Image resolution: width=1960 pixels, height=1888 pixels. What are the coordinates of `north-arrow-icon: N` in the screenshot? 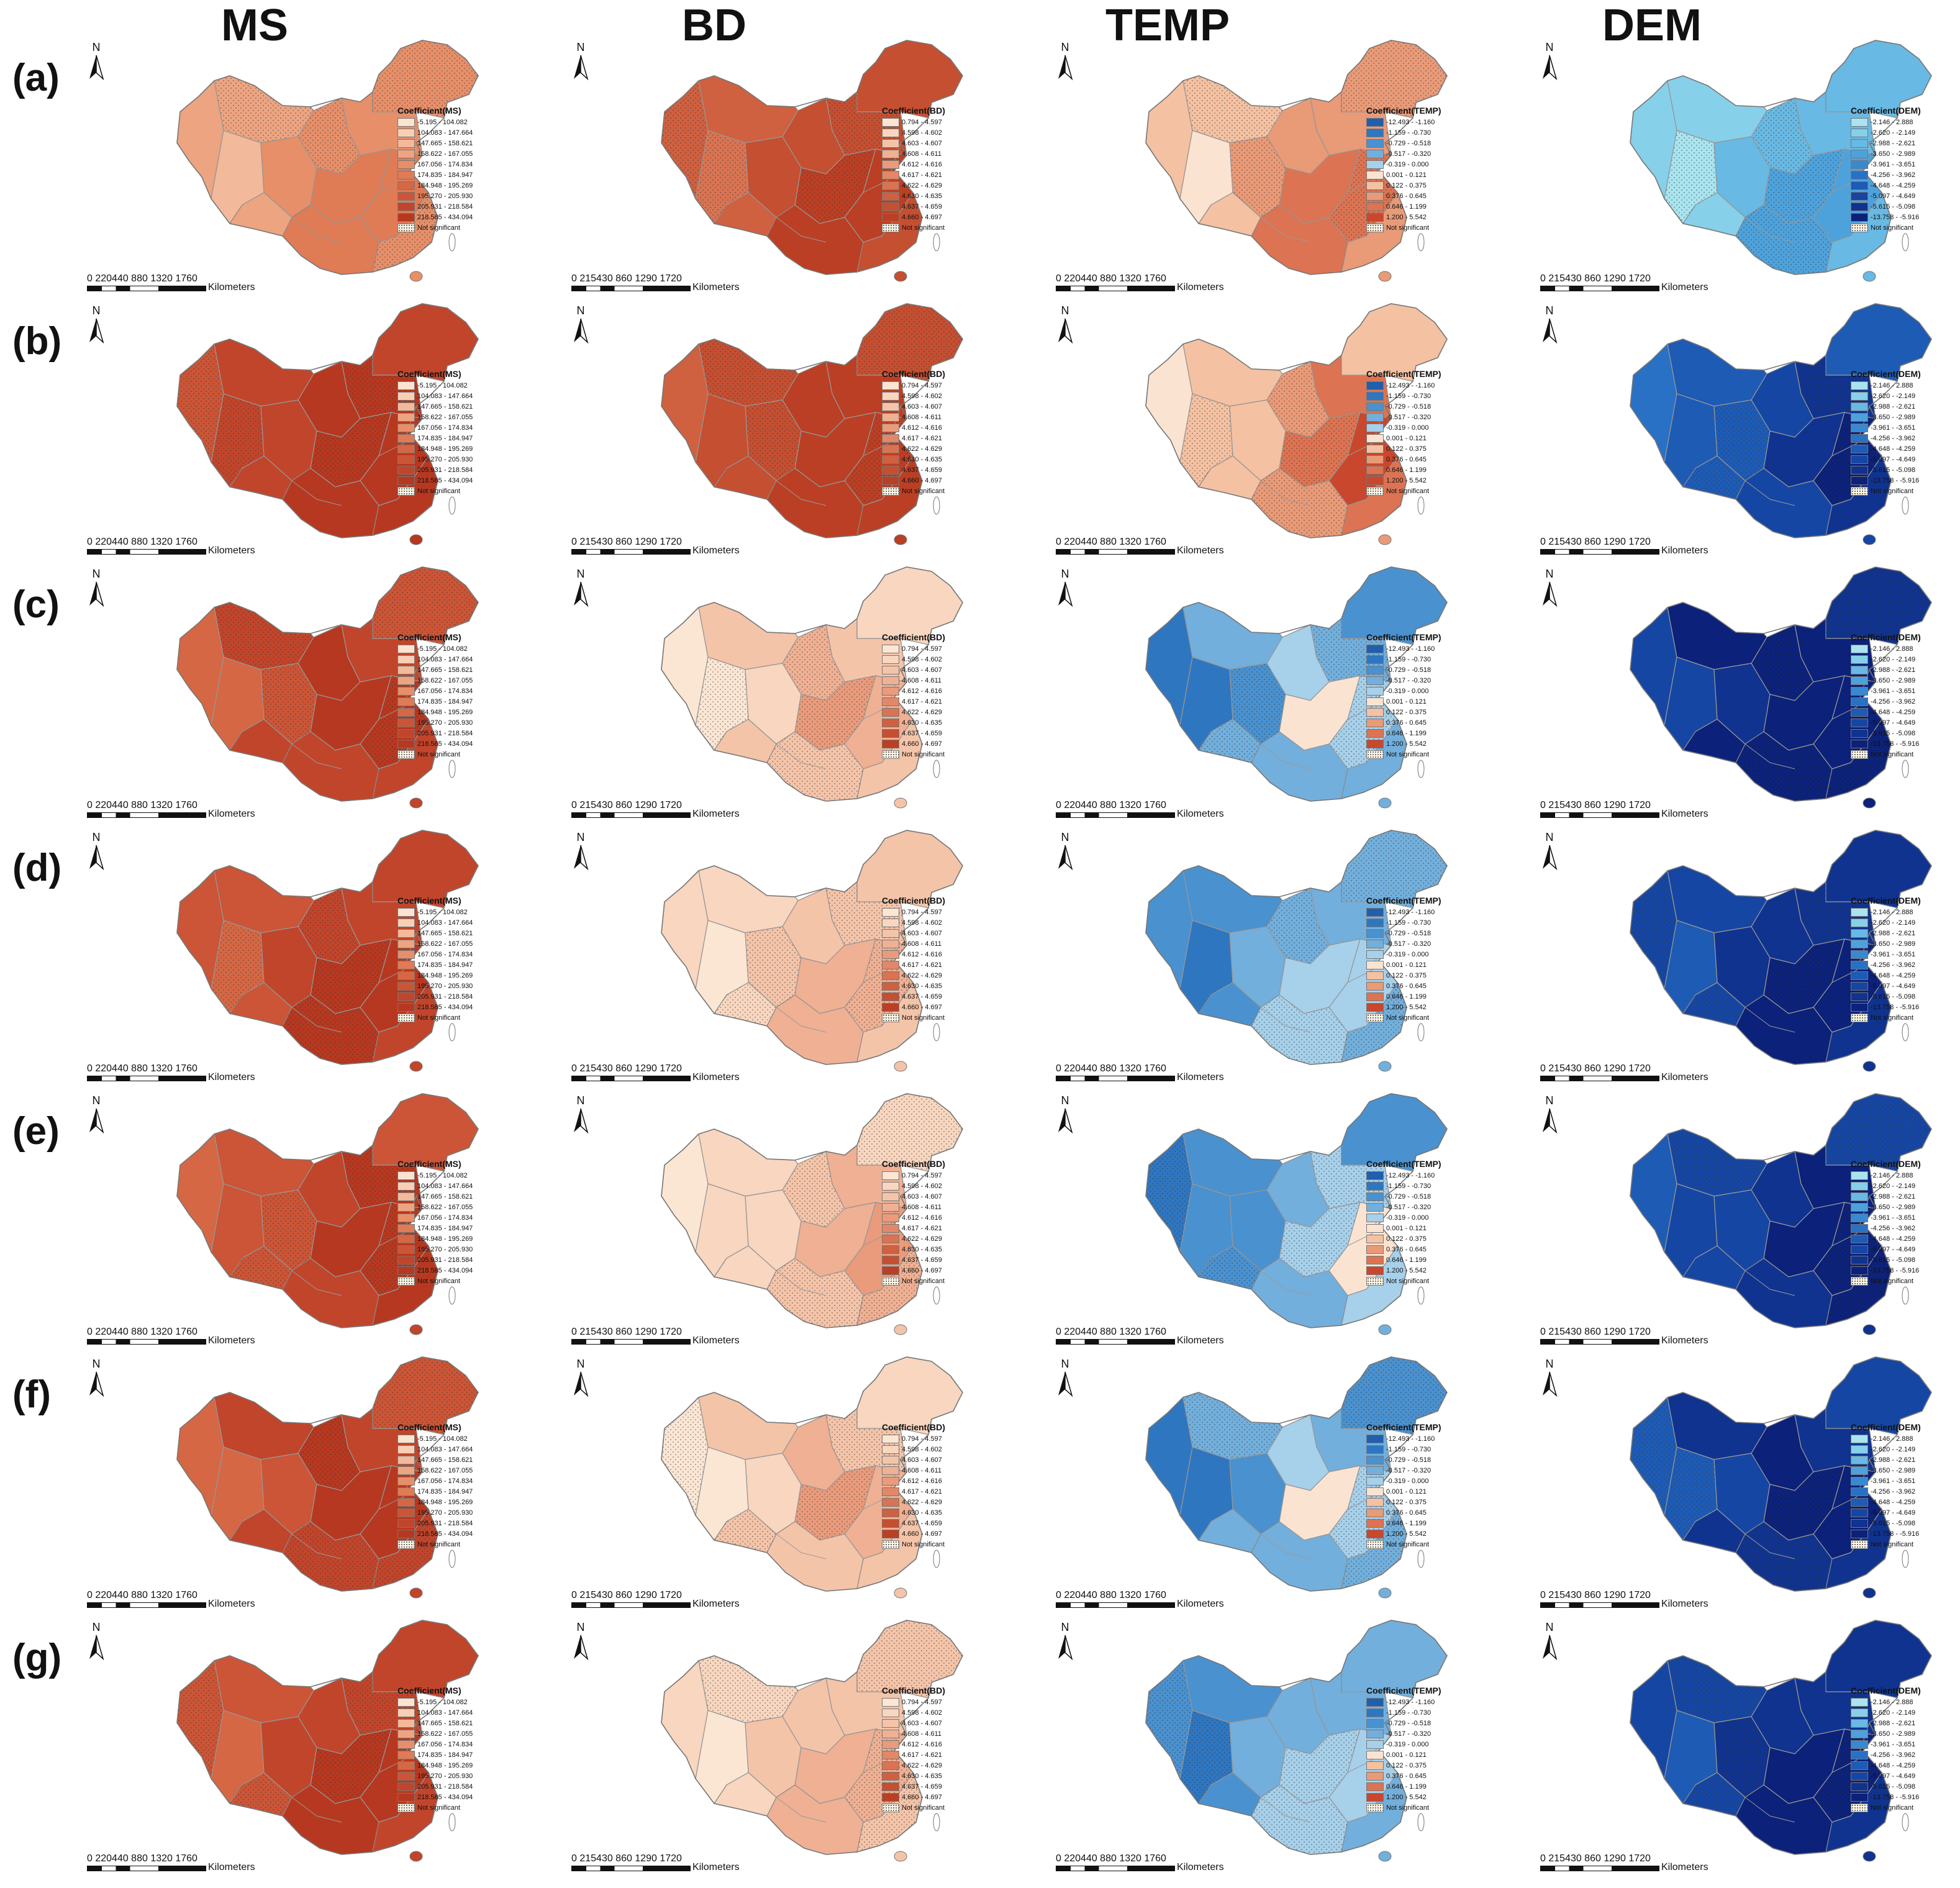 It's located at (99, 1116).